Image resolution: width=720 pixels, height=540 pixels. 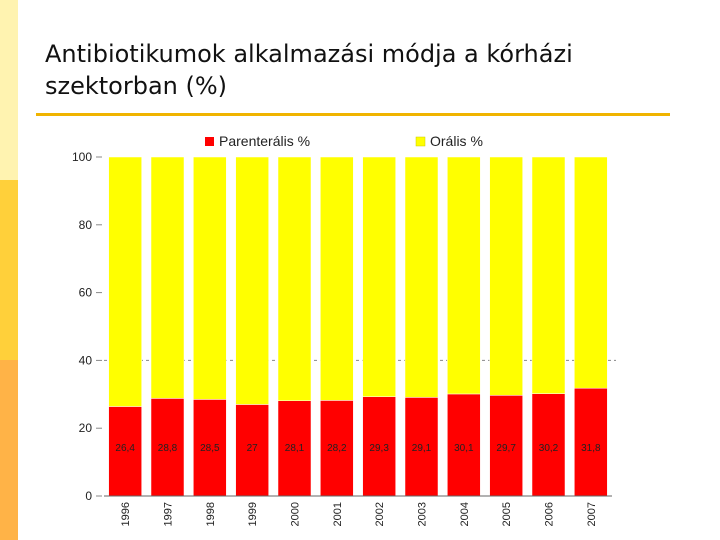 I want to click on bar-parenteral-2005, so click(x=506, y=446).